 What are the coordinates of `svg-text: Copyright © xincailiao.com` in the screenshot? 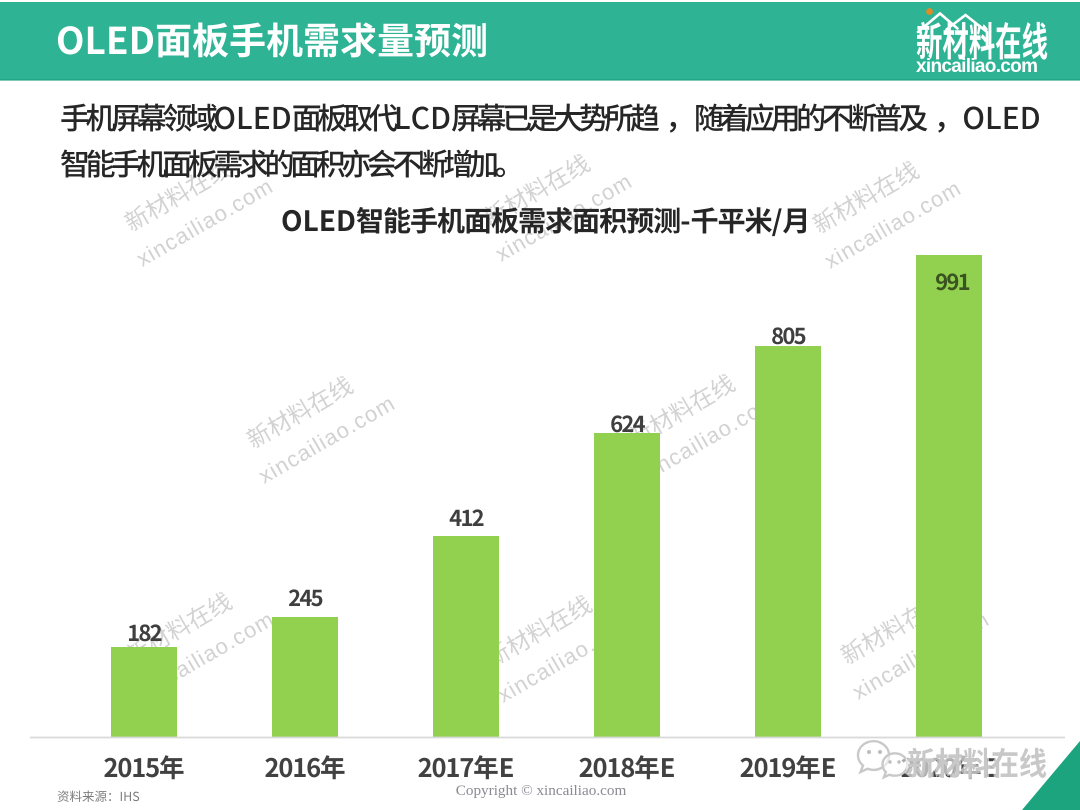 It's located at (541, 790).